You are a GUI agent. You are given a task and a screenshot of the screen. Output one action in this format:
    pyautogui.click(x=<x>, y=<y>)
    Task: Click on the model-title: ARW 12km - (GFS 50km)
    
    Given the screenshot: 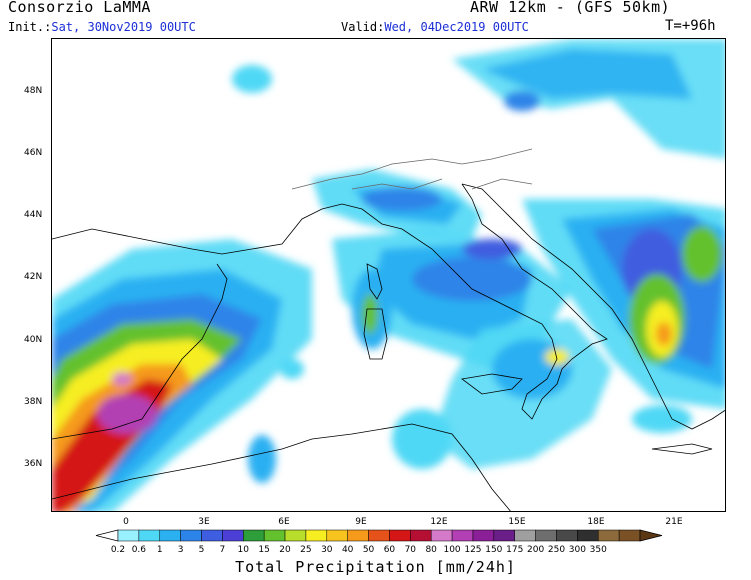 What is the action you would take?
    pyautogui.click(x=570, y=8)
    